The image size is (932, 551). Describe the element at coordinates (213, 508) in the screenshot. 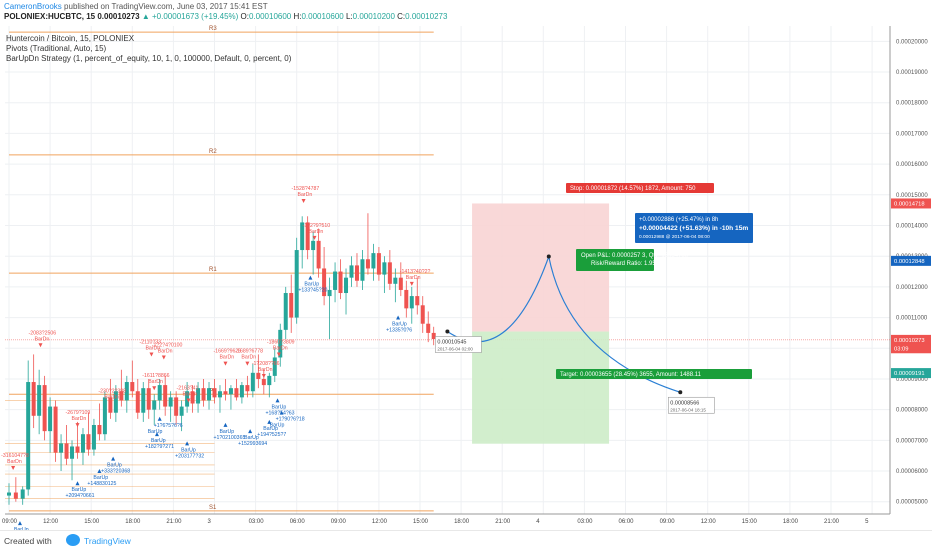

I see `pivot-label: S1` at that location.